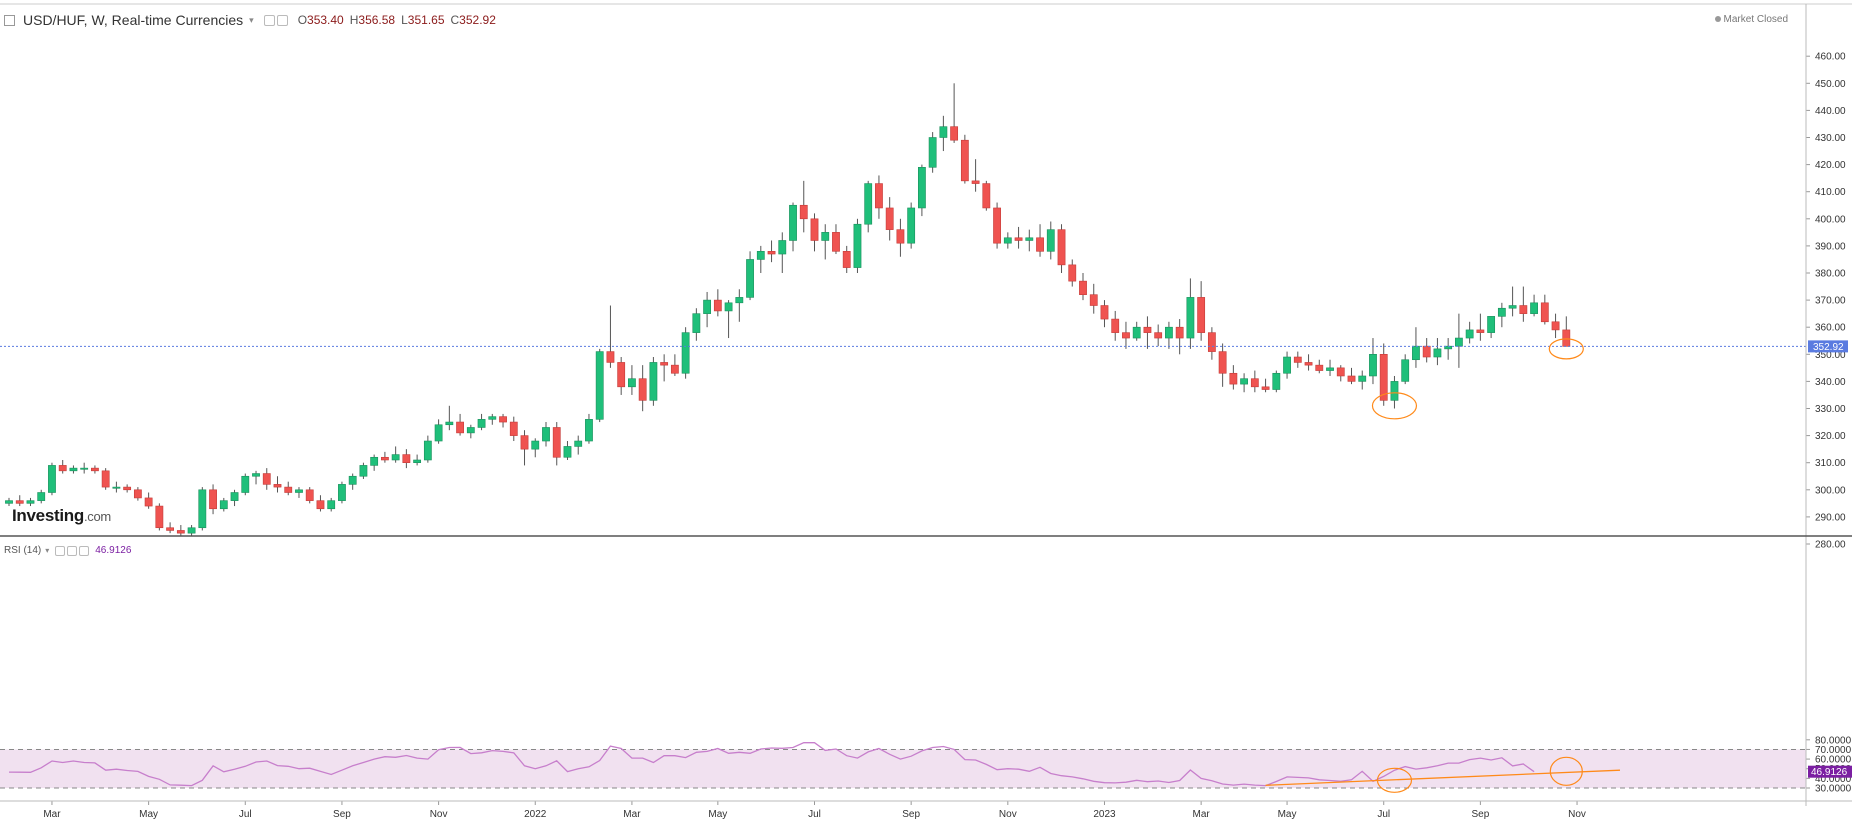  I want to click on rsi-value-label: 46.9126, so click(1829, 772).